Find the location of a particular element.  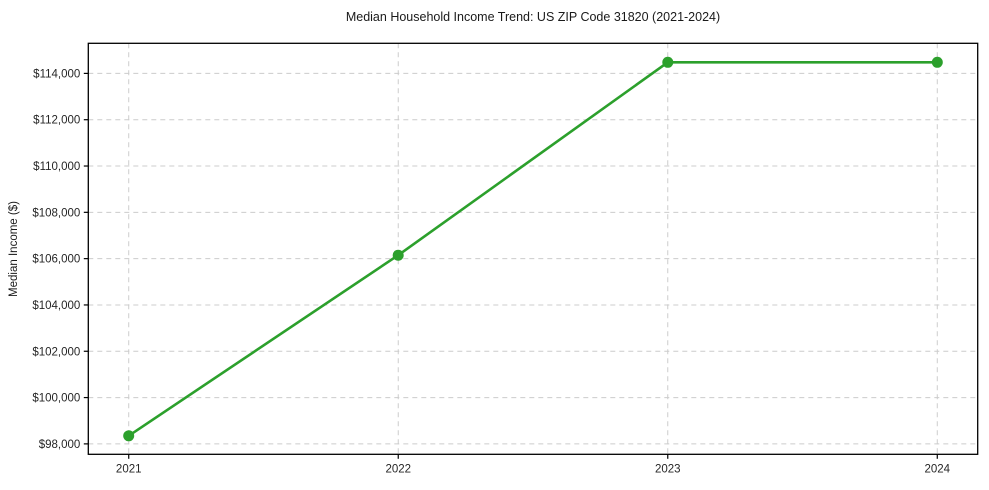

x-tick-label: 2023 is located at coordinates (668, 469).